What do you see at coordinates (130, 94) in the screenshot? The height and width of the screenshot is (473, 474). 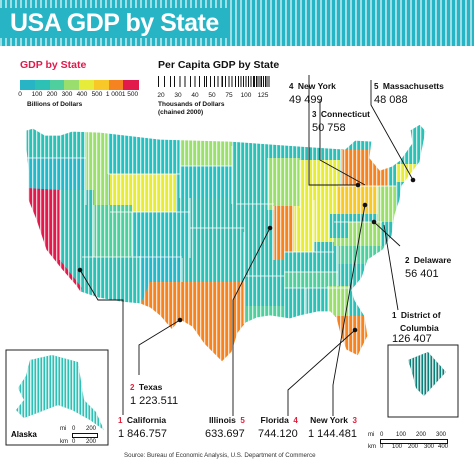 I see `gdp-tick: 1 500` at bounding box center [130, 94].